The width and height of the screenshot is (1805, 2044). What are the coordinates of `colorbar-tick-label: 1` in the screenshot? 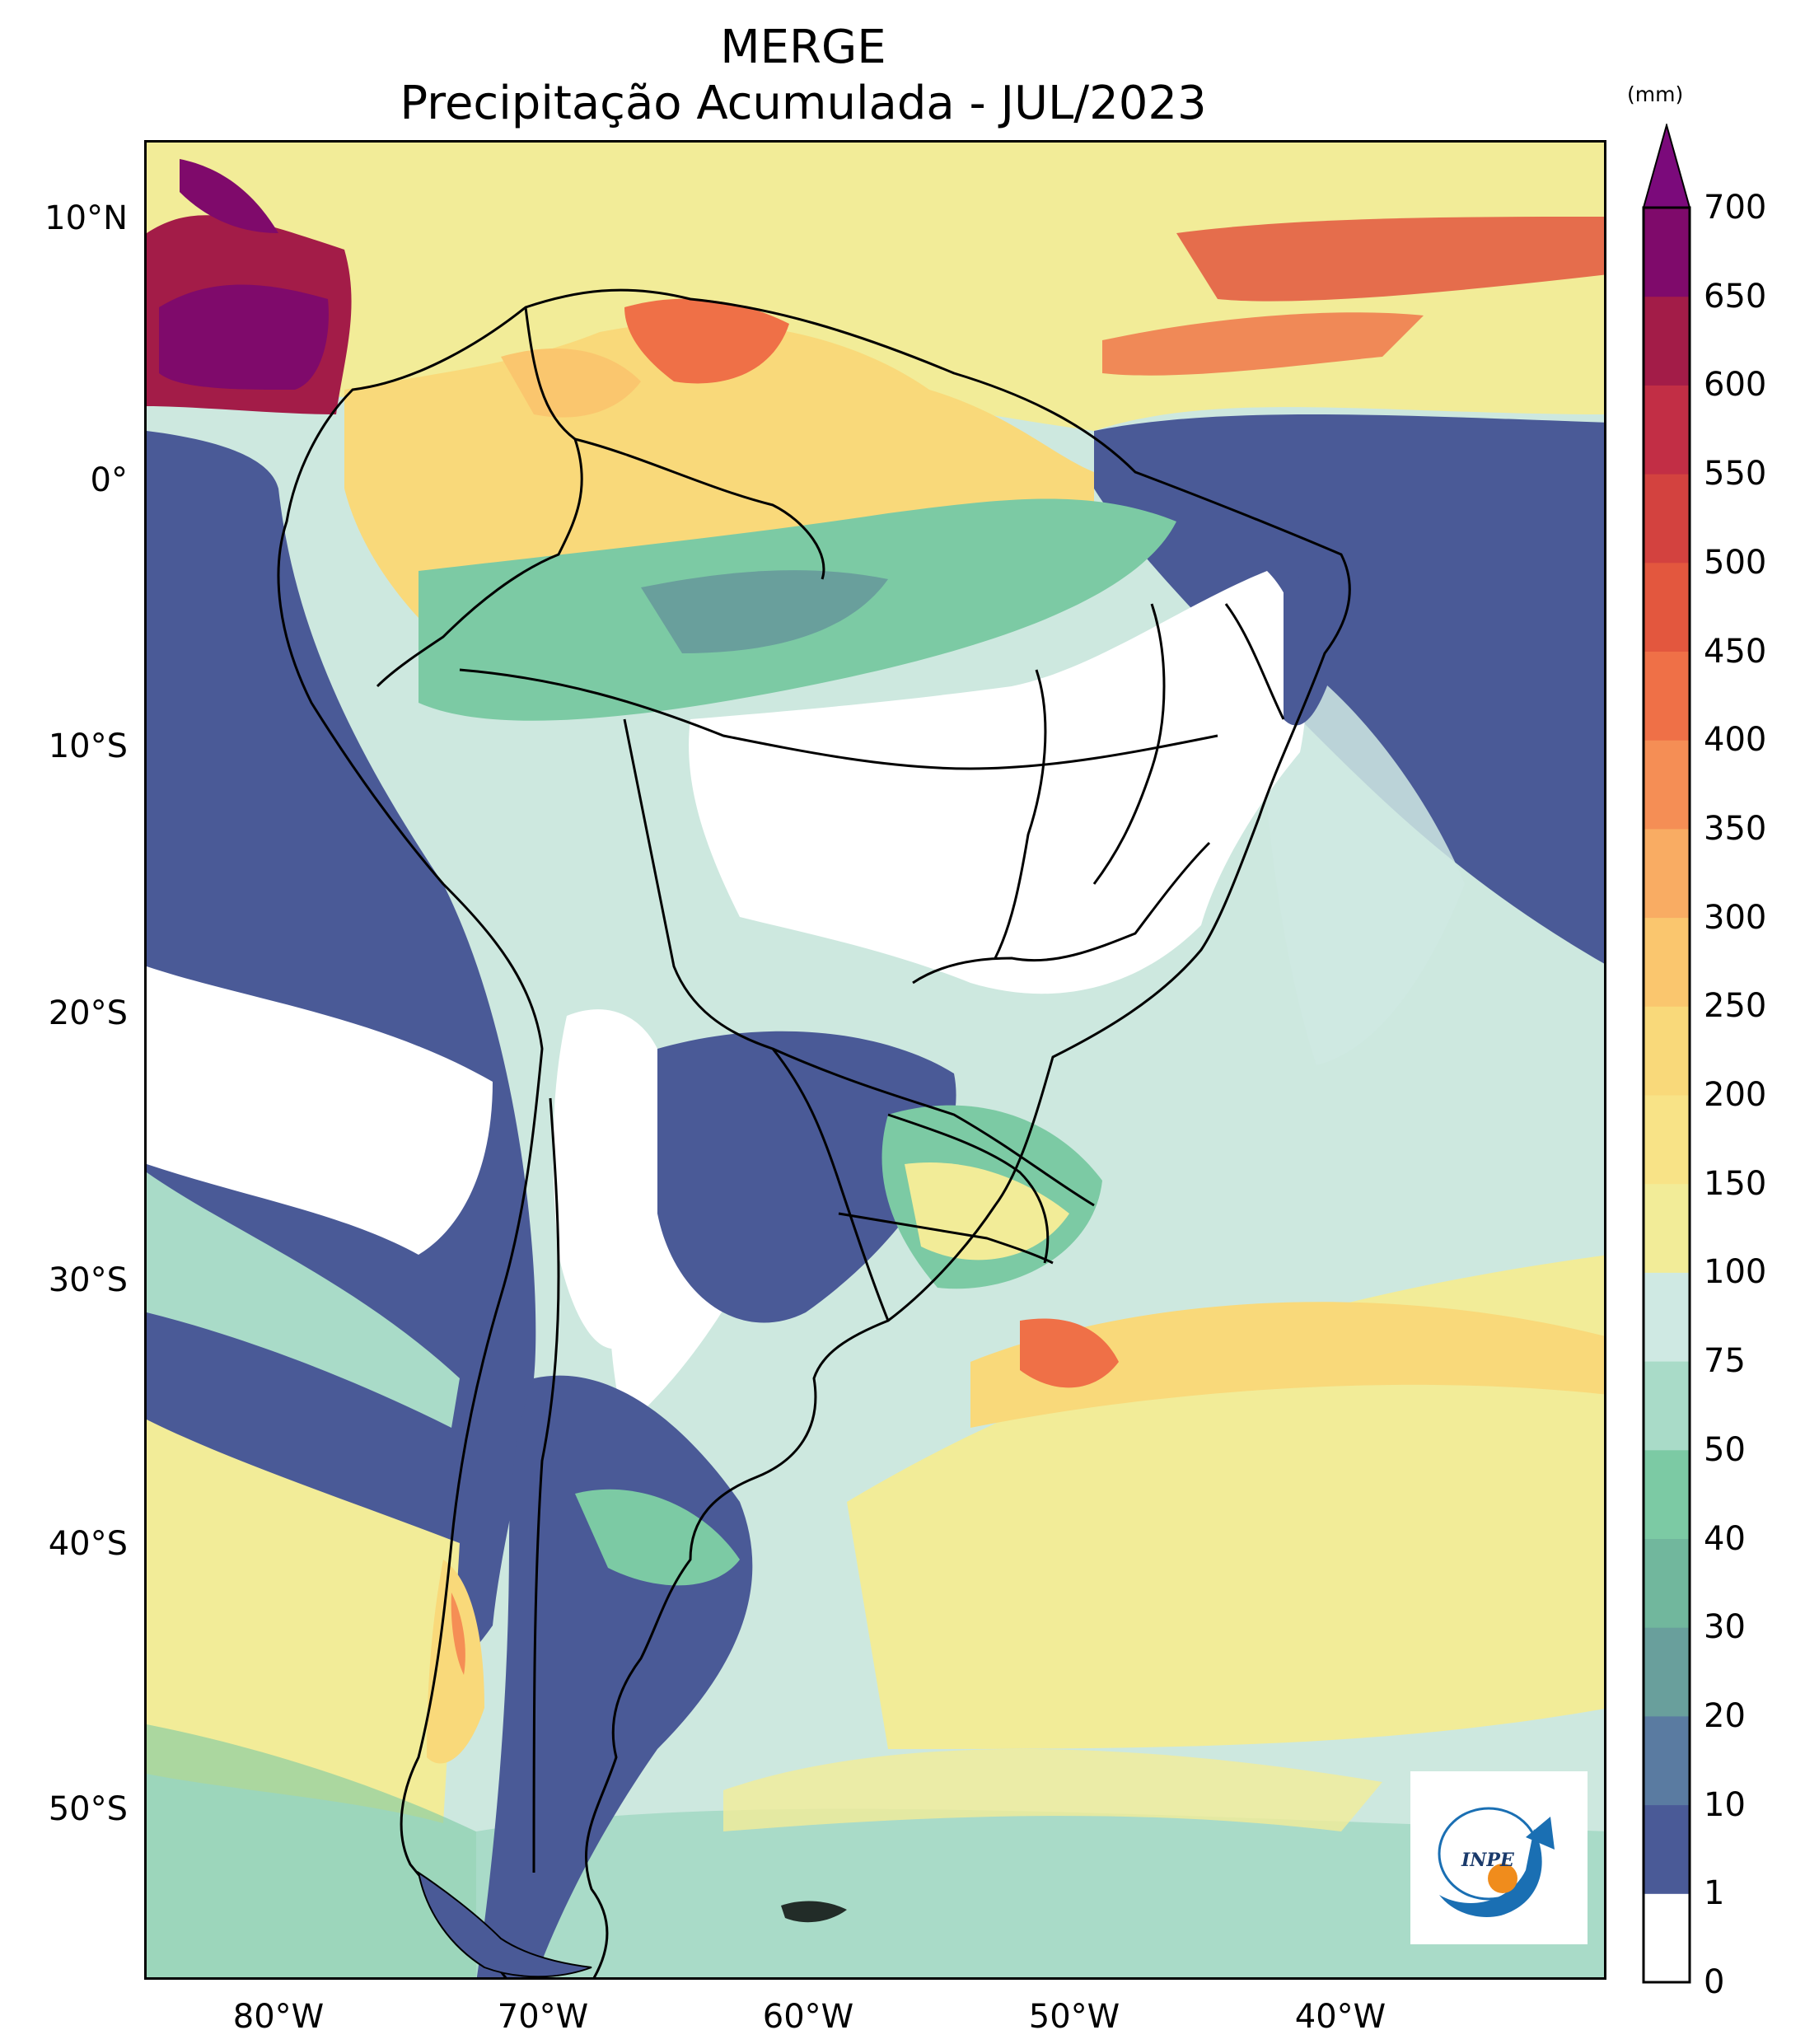 It's located at (1714, 1893).